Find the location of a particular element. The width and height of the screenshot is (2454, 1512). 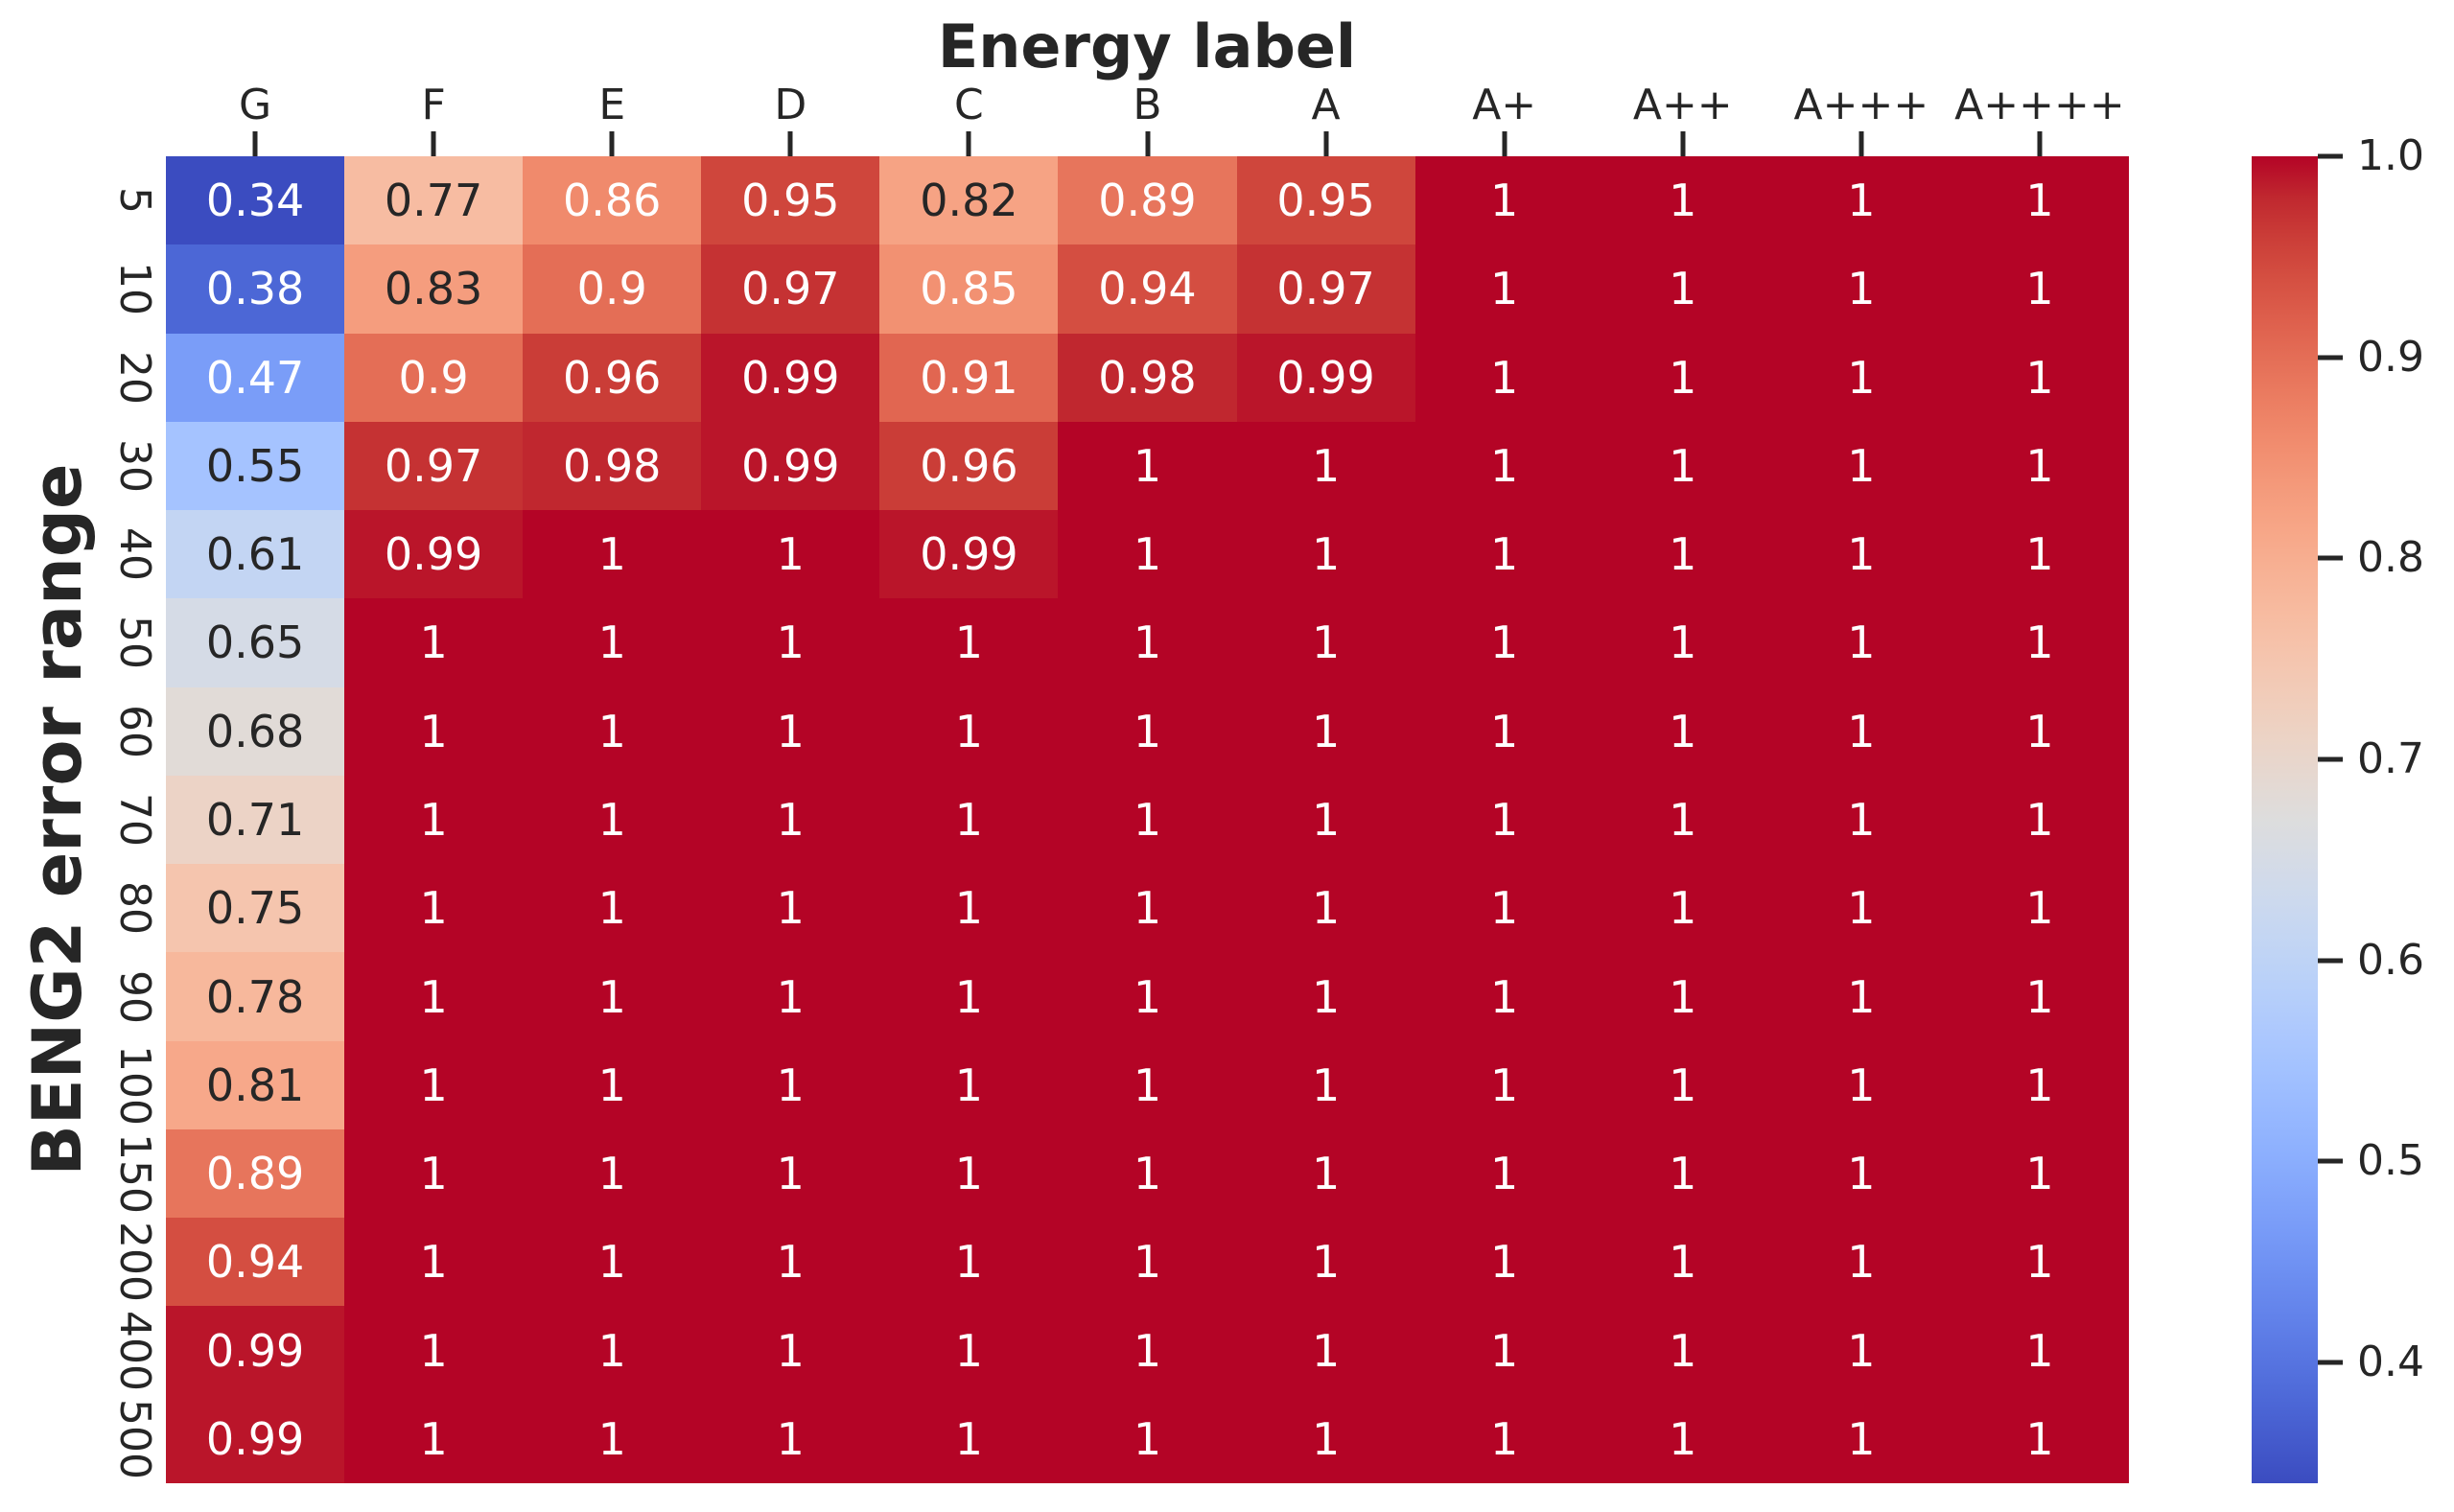

y-tick-label: 70 is located at coordinates (134, 820).